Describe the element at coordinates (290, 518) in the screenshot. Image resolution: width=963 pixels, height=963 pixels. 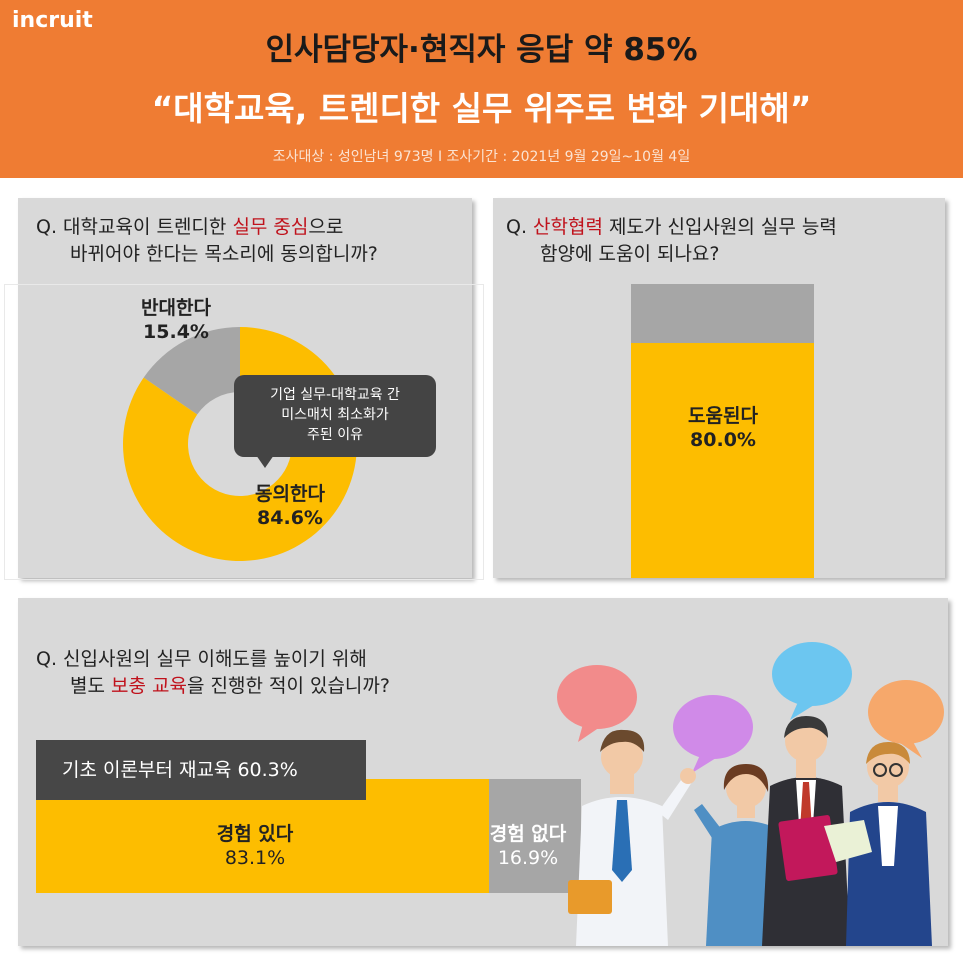
I see `donut-label-agree-value: 84.6%` at that location.